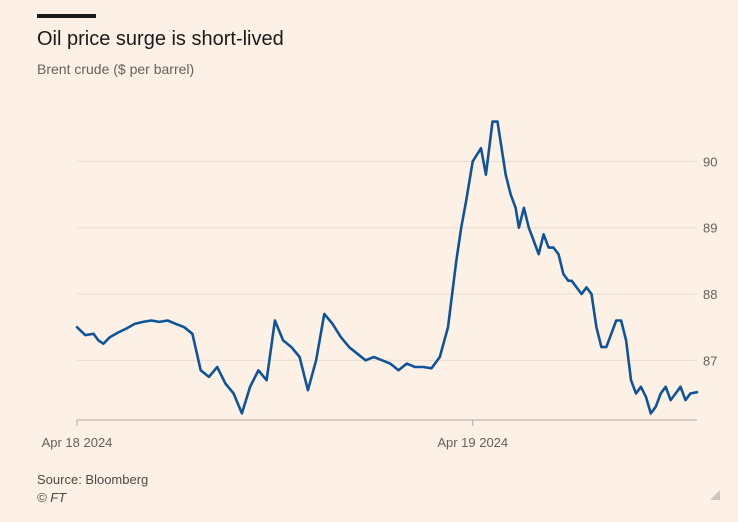 This screenshot has width=738, height=522. I want to click on ft-credit: © FT, so click(52, 497).